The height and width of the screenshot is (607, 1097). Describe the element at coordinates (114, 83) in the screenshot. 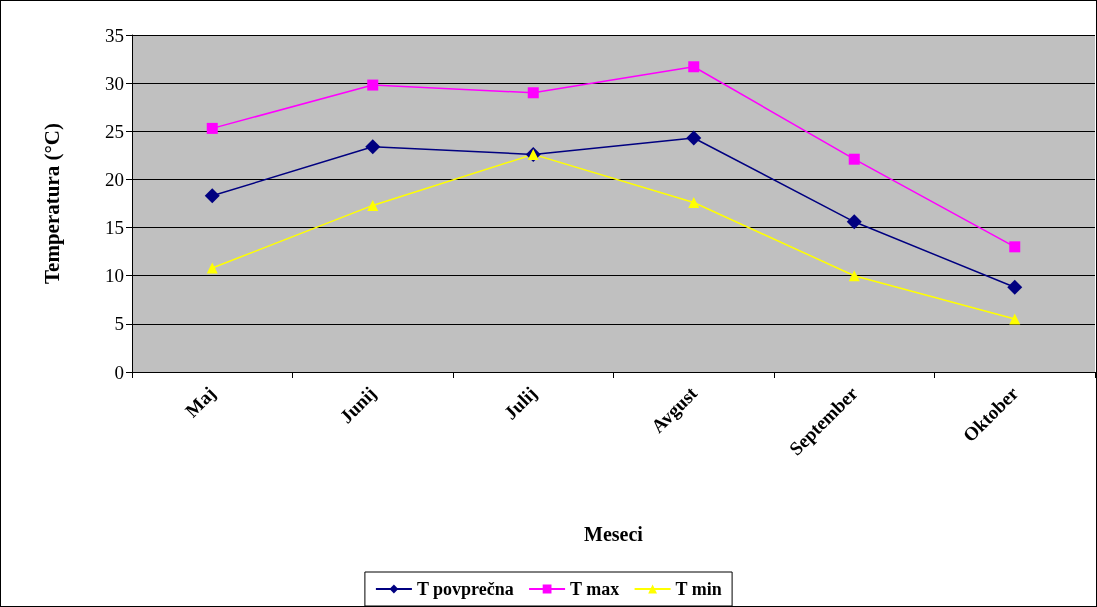

I see `y-tick-label: 30` at that location.